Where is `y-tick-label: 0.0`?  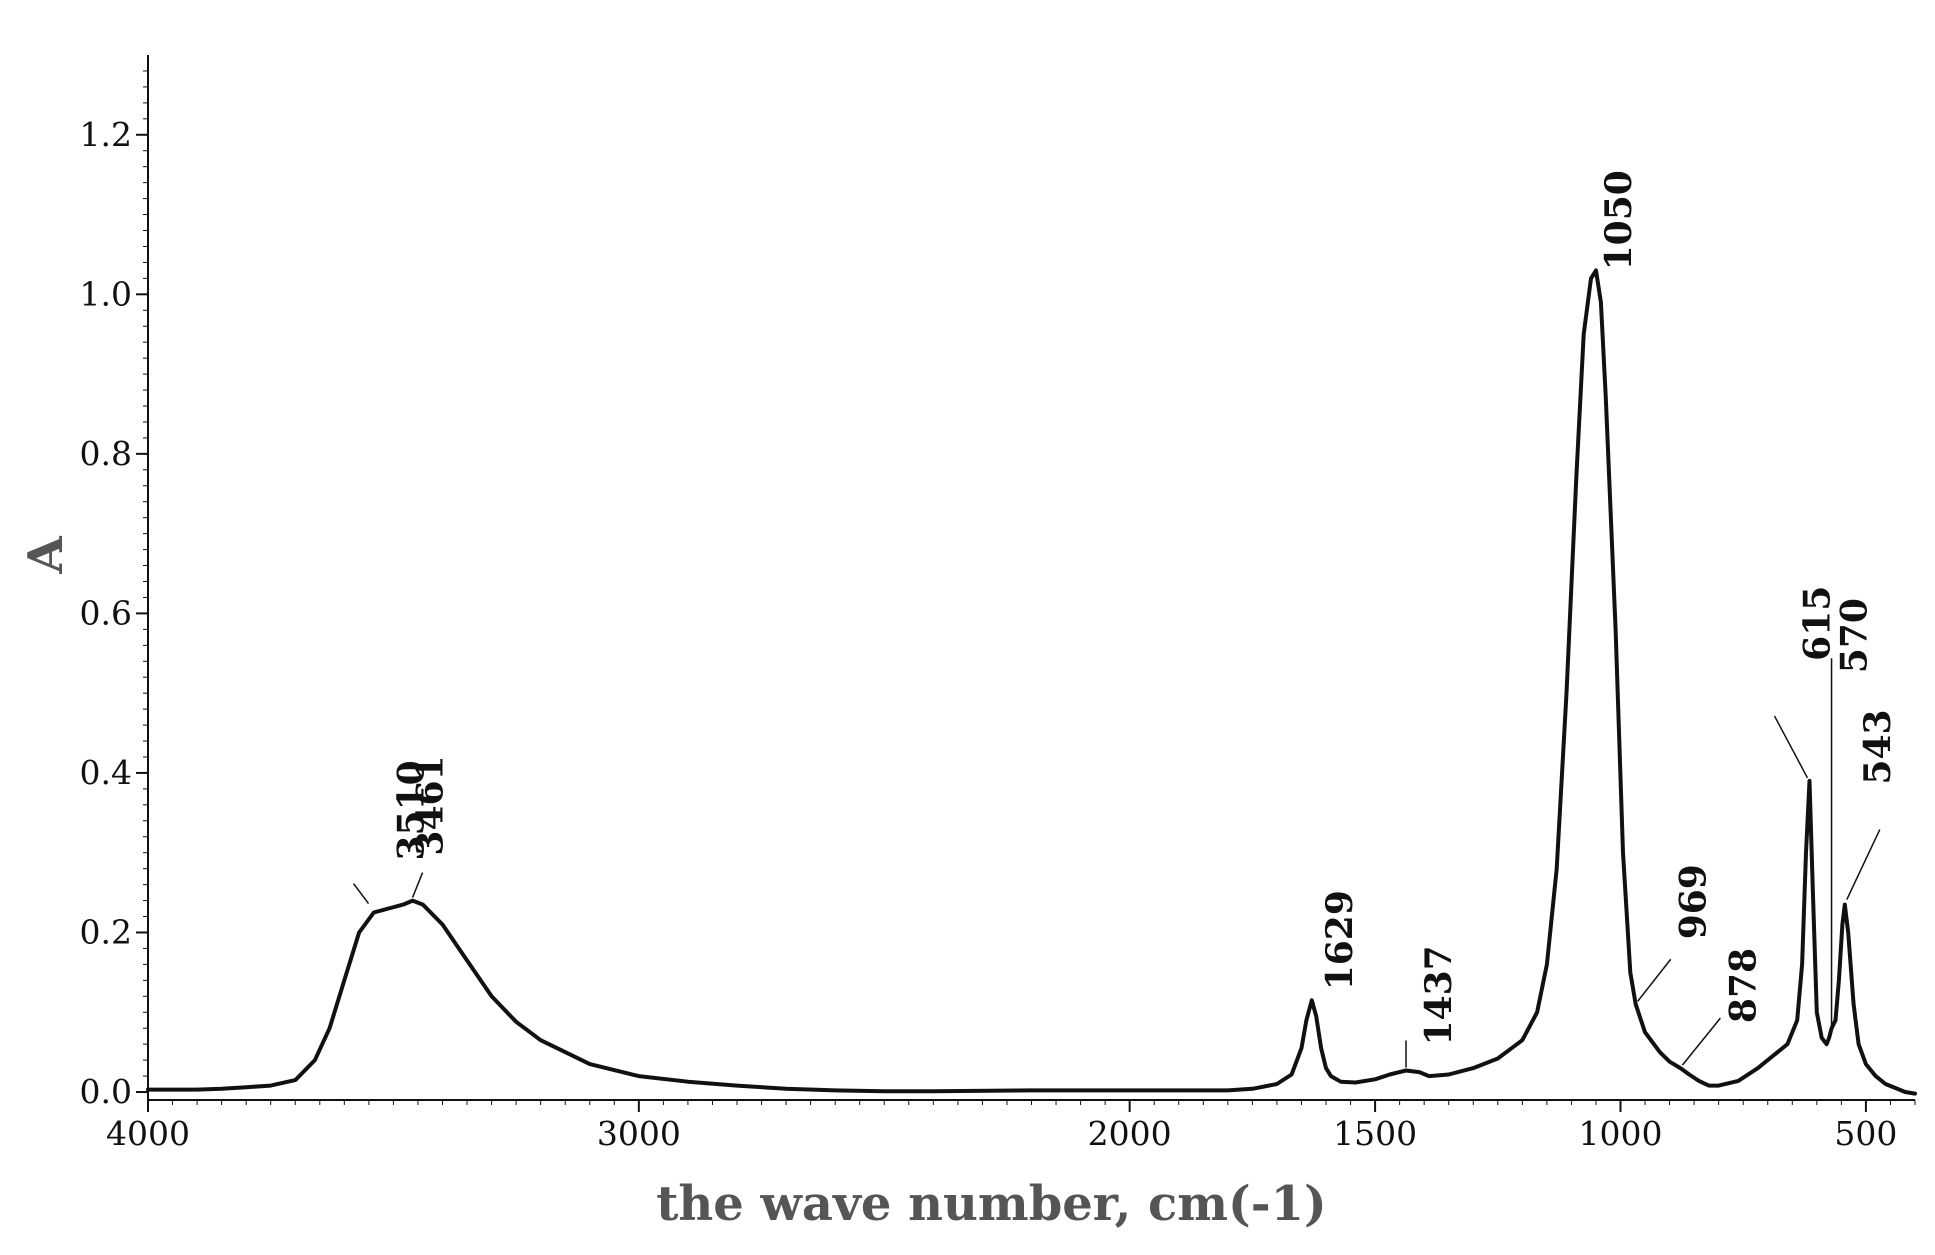 y-tick-label: 0.0 is located at coordinates (106, 1091).